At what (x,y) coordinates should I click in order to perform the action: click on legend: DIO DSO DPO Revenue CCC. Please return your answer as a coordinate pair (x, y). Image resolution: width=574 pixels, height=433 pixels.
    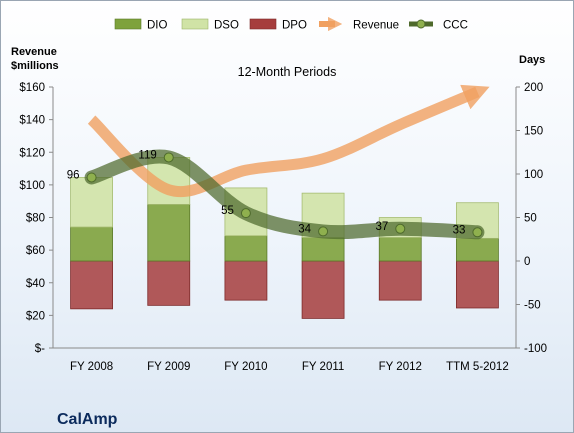
    Looking at the image, I should click on (291, 24).